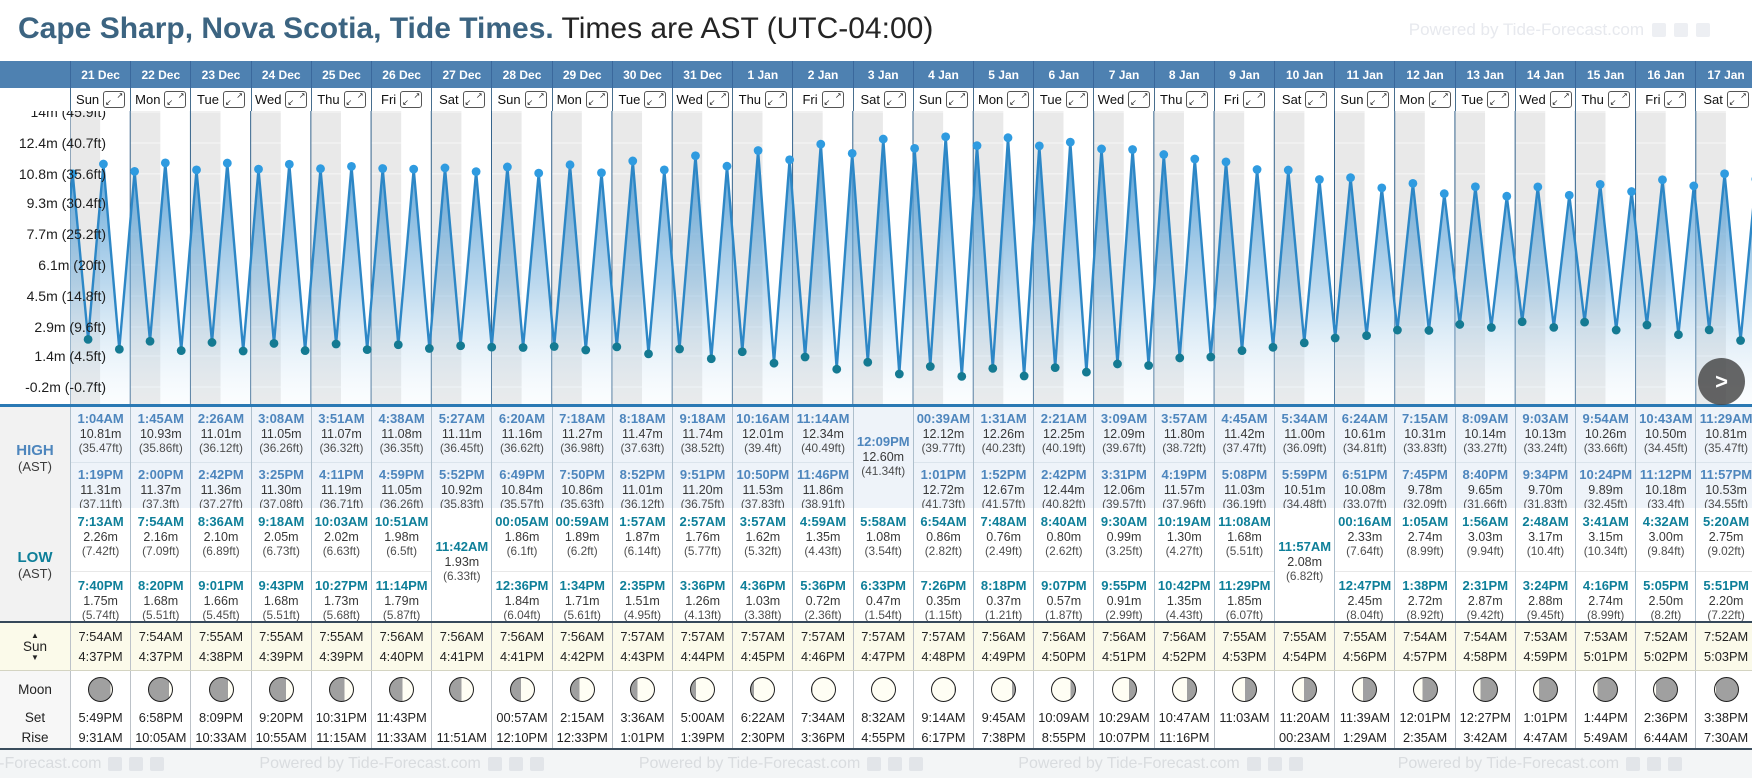 The width and height of the screenshot is (1752, 780). Describe the element at coordinates (1364, 564) in the screenshot. I see `low-tide-cell: 00:16AM 2.33m (7.64ft) 12:47PM 2.45m (8.04ft)` at that location.